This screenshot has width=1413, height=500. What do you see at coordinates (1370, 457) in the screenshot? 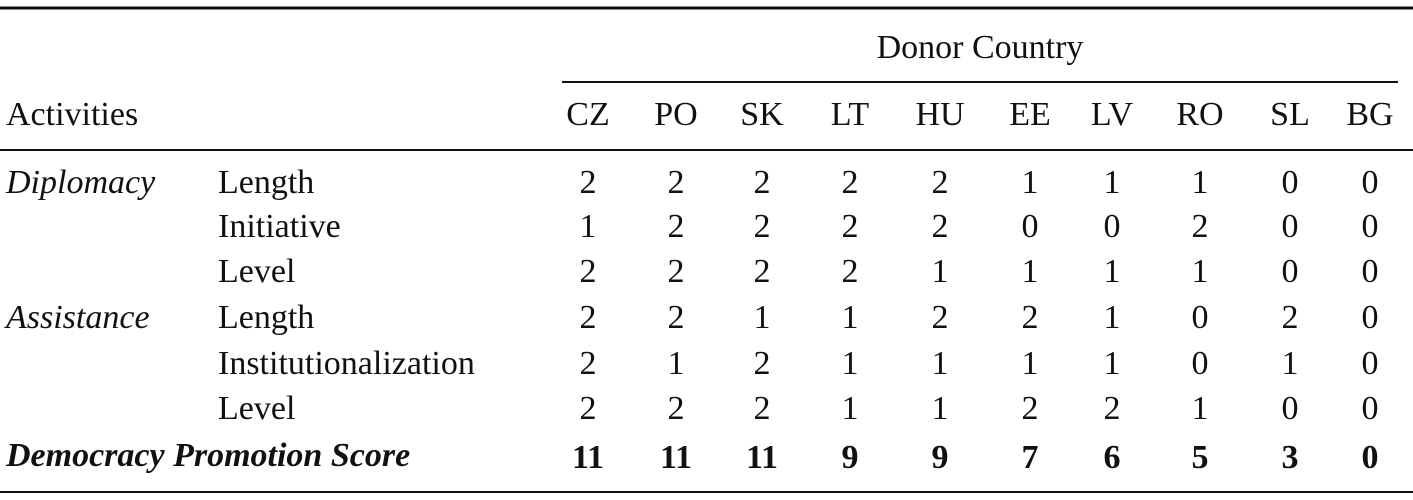
I see `total-cell: 0` at bounding box center [1370, 457].